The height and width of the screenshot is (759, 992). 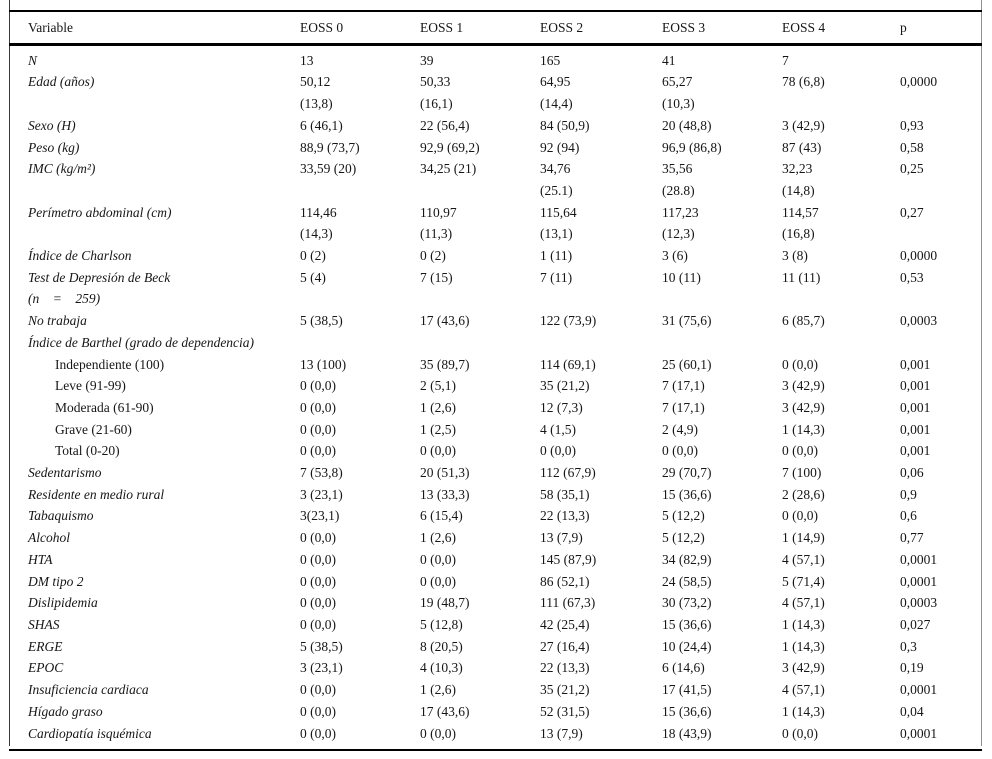 I want to click on row-label: Sedentarismo, so click(x=65, y=473).